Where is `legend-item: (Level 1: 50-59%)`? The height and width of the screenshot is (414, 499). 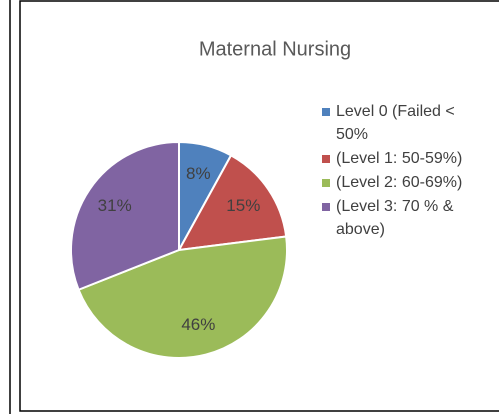 legend-item: (Level 1: 50-59%) is located at coordinates (397, 158).